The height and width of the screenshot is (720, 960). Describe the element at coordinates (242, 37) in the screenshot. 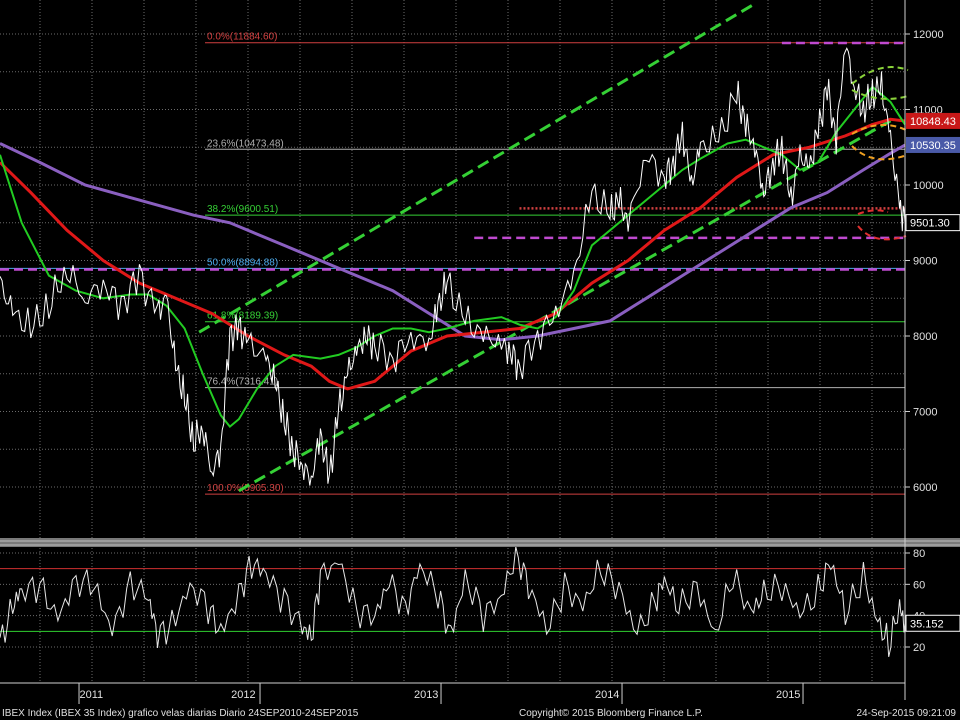

I see `fib-label: 0.0%(11884.60)` at that location.